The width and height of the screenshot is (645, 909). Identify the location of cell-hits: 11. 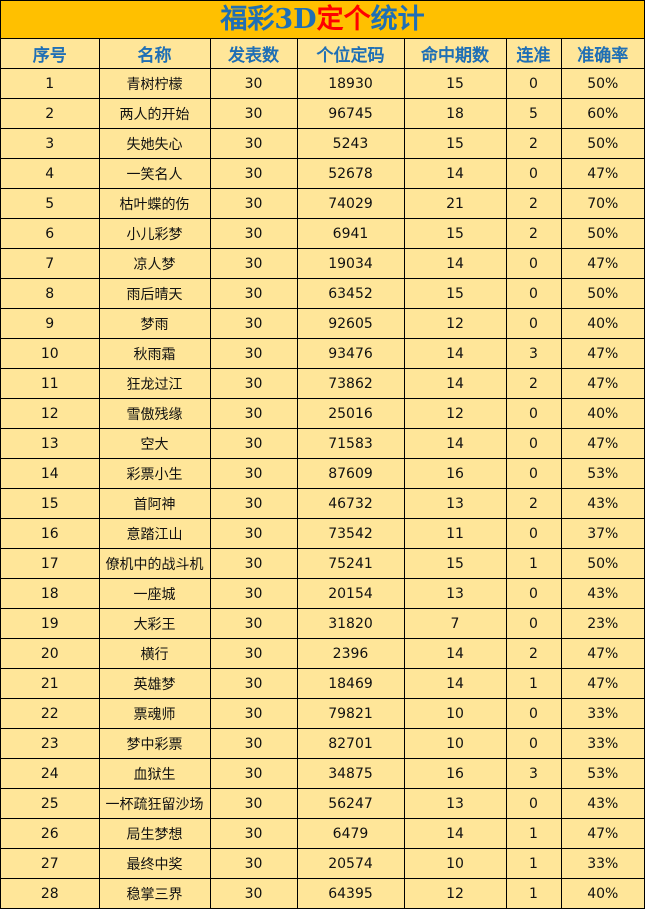
(455, 533).